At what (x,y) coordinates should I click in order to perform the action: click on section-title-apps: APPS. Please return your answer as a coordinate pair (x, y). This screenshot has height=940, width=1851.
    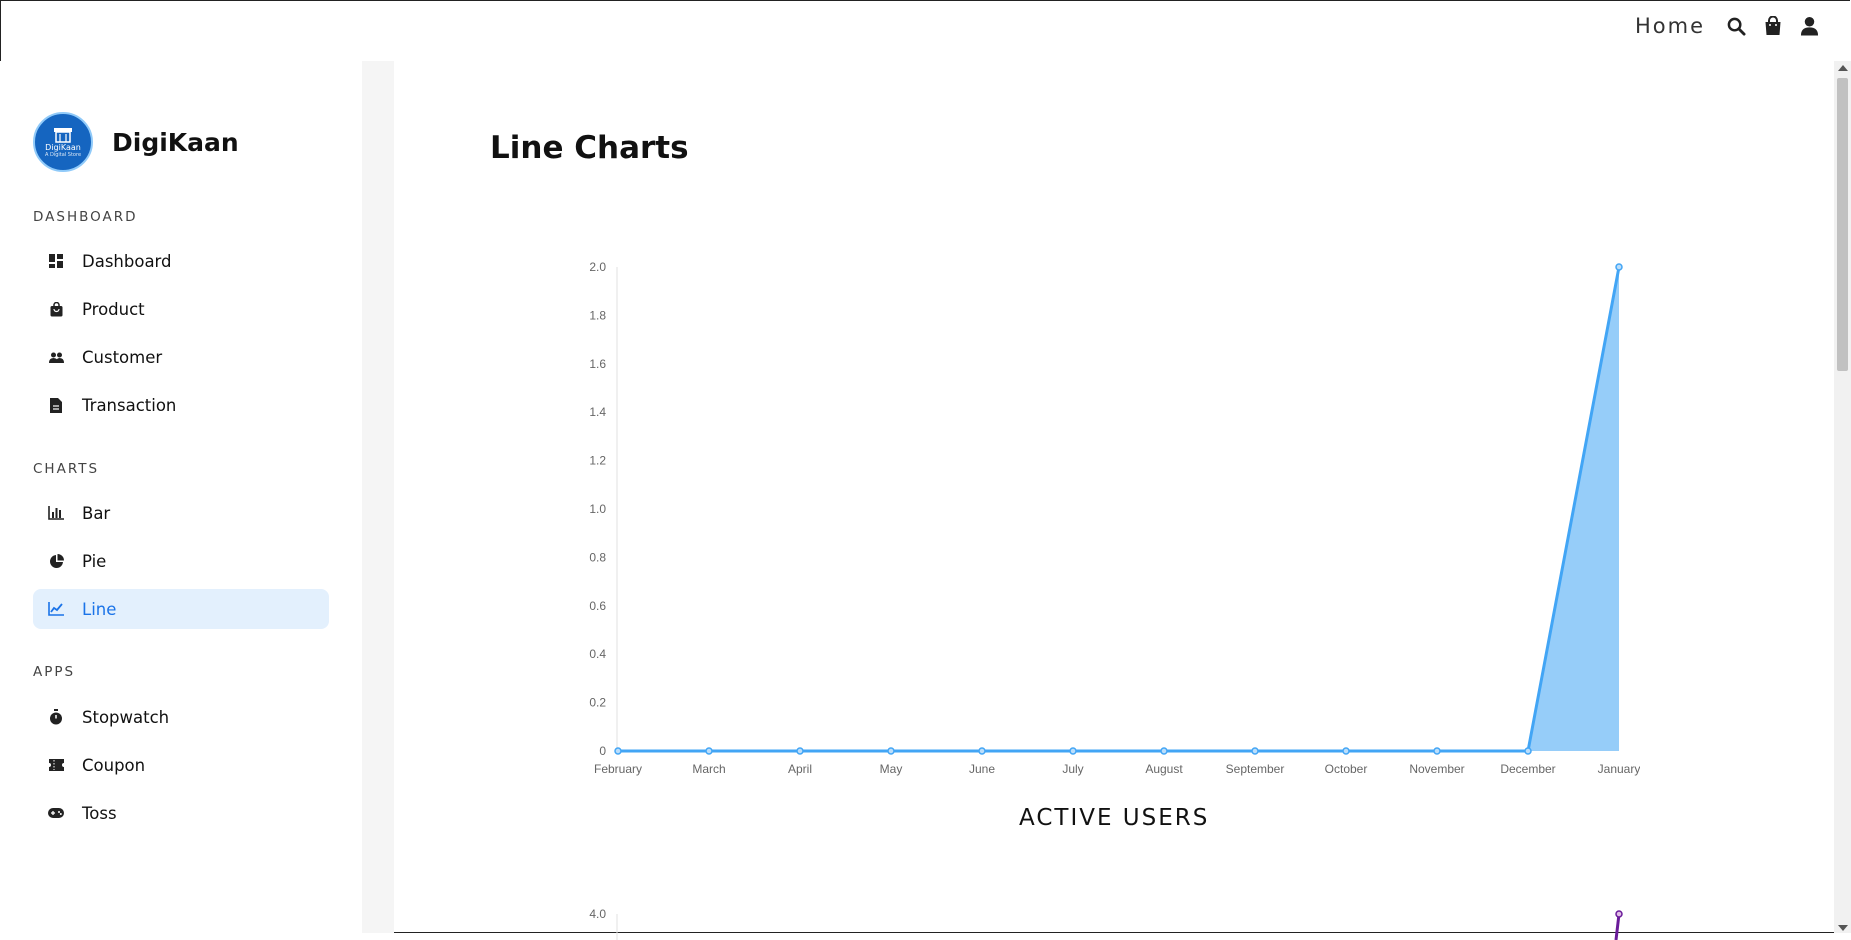
    Looking at the image, I should click on (54, 672).